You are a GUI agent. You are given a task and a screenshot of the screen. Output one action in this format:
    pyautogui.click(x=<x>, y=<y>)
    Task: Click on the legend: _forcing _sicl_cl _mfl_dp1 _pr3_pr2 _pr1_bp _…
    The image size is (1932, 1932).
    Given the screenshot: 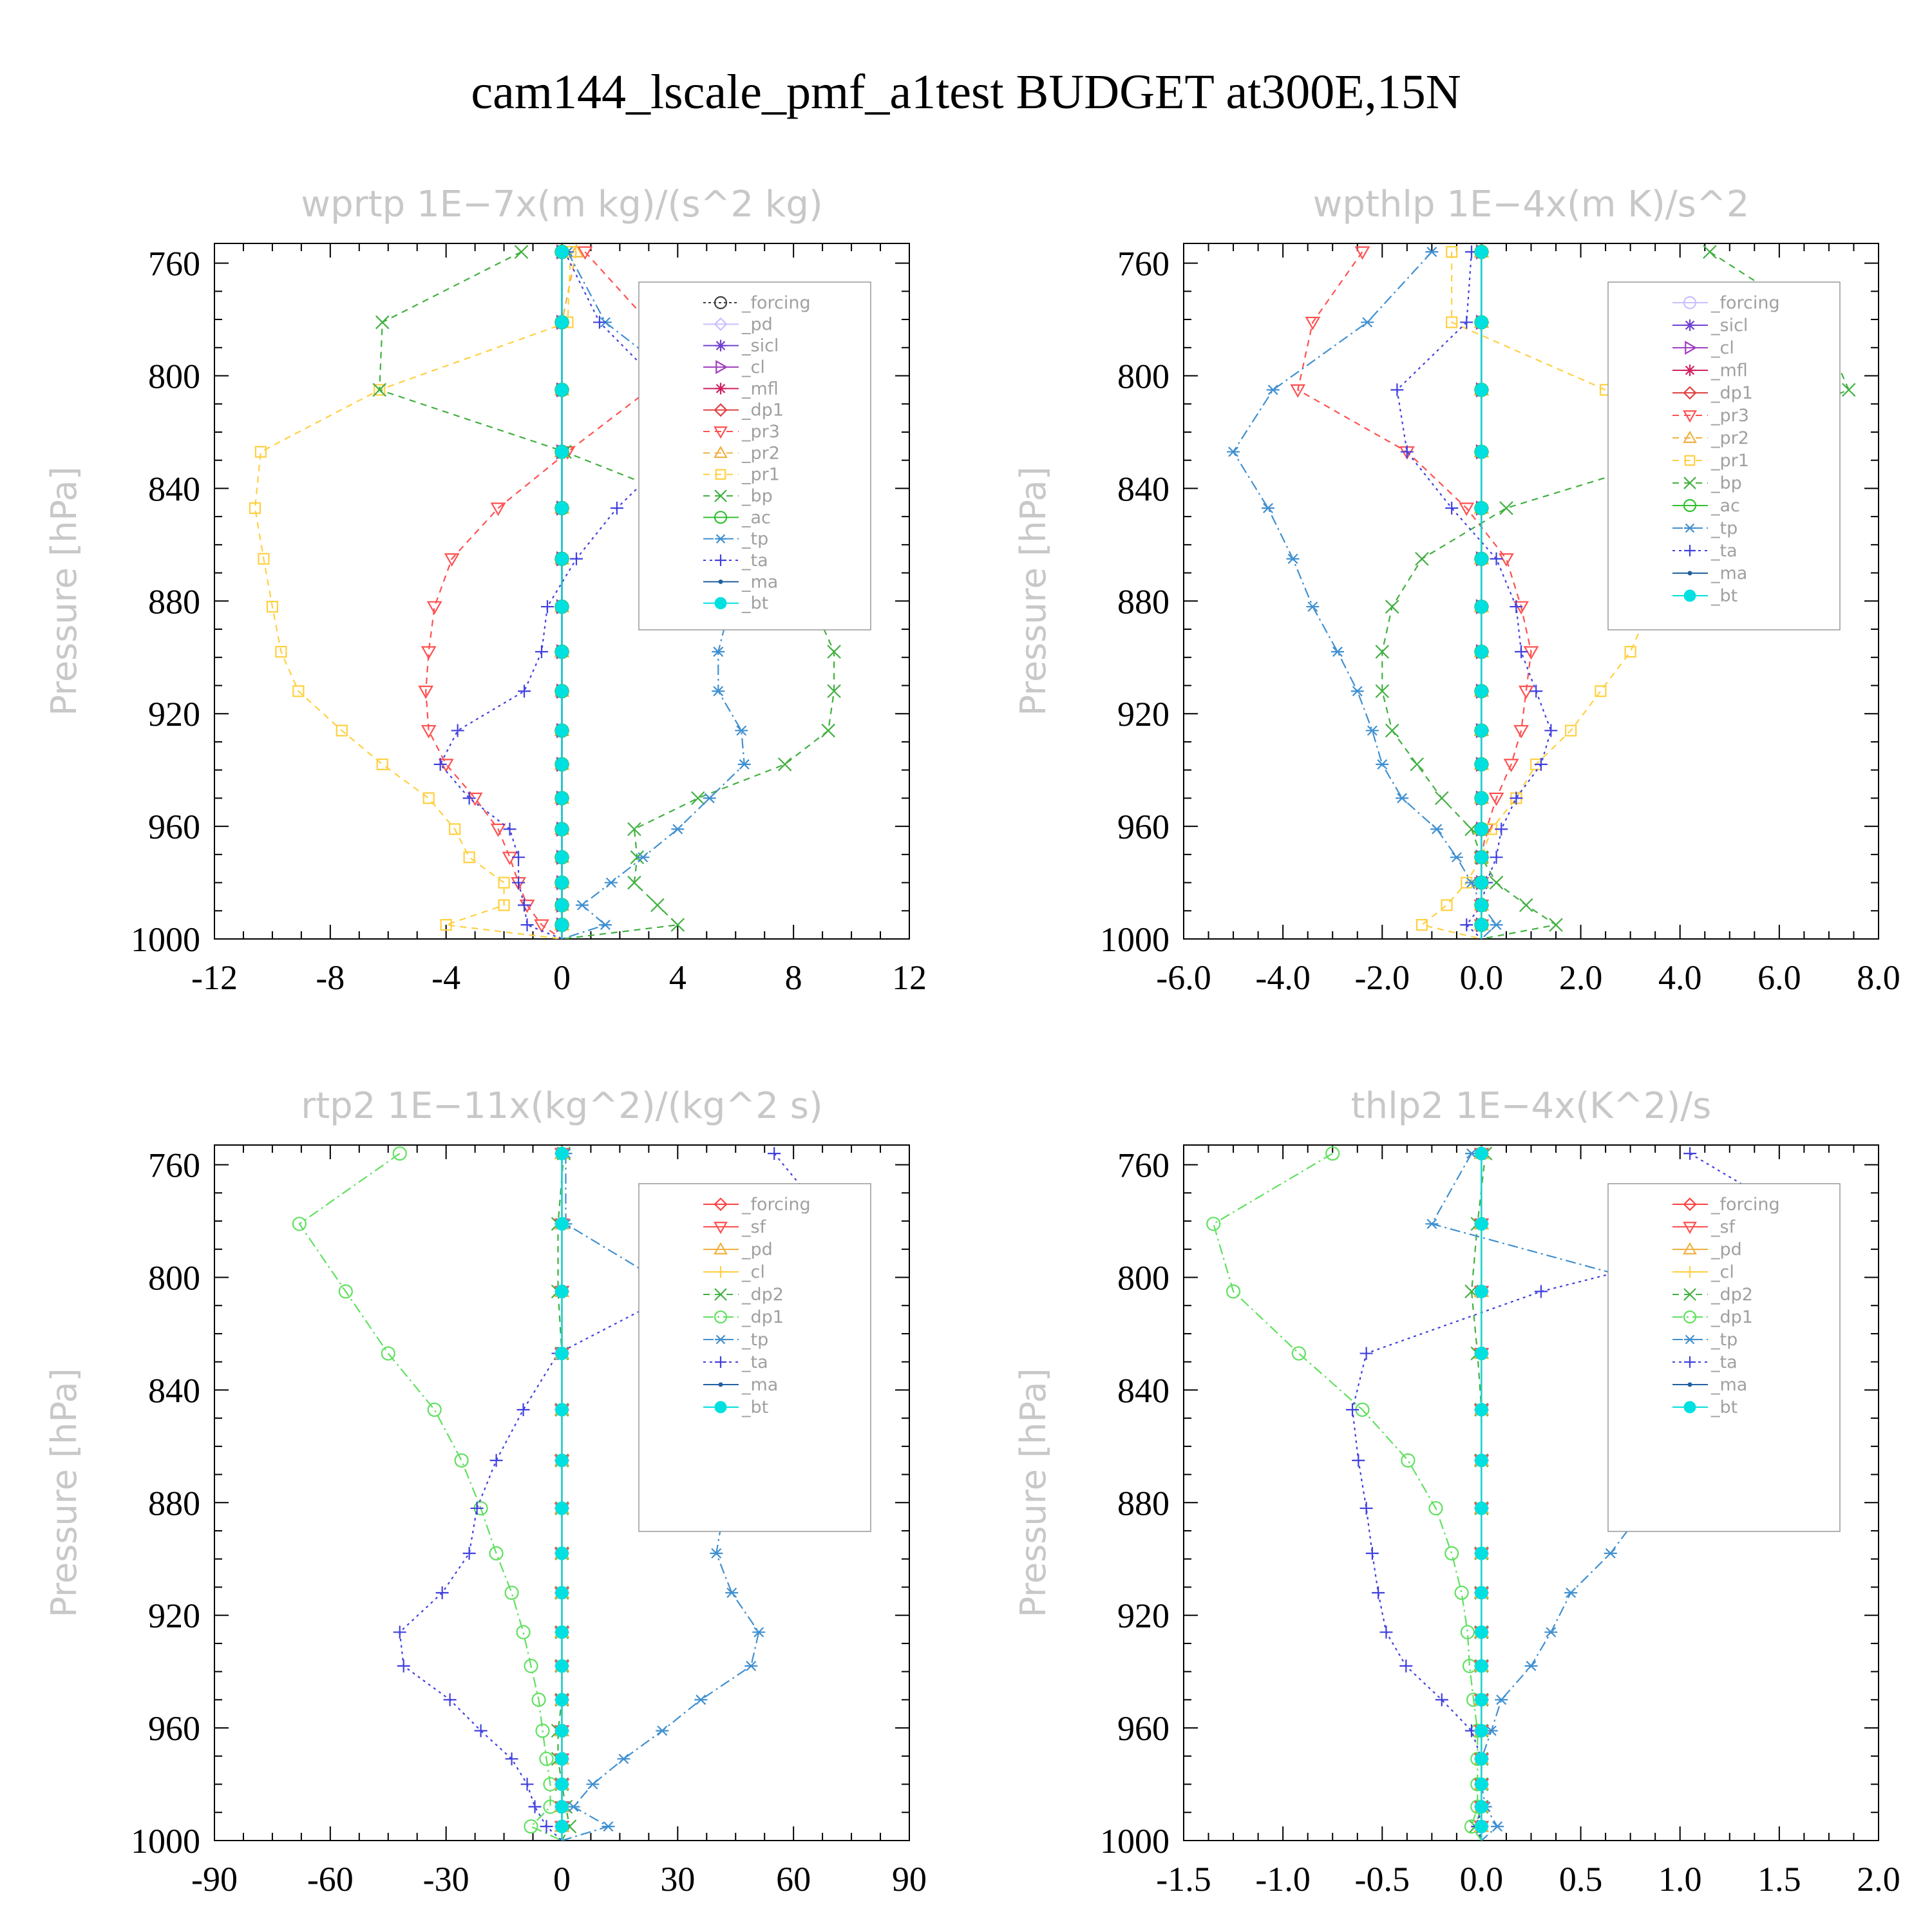 What is the action you would take?
    pyautogui.click(x=1724, y=455)
    